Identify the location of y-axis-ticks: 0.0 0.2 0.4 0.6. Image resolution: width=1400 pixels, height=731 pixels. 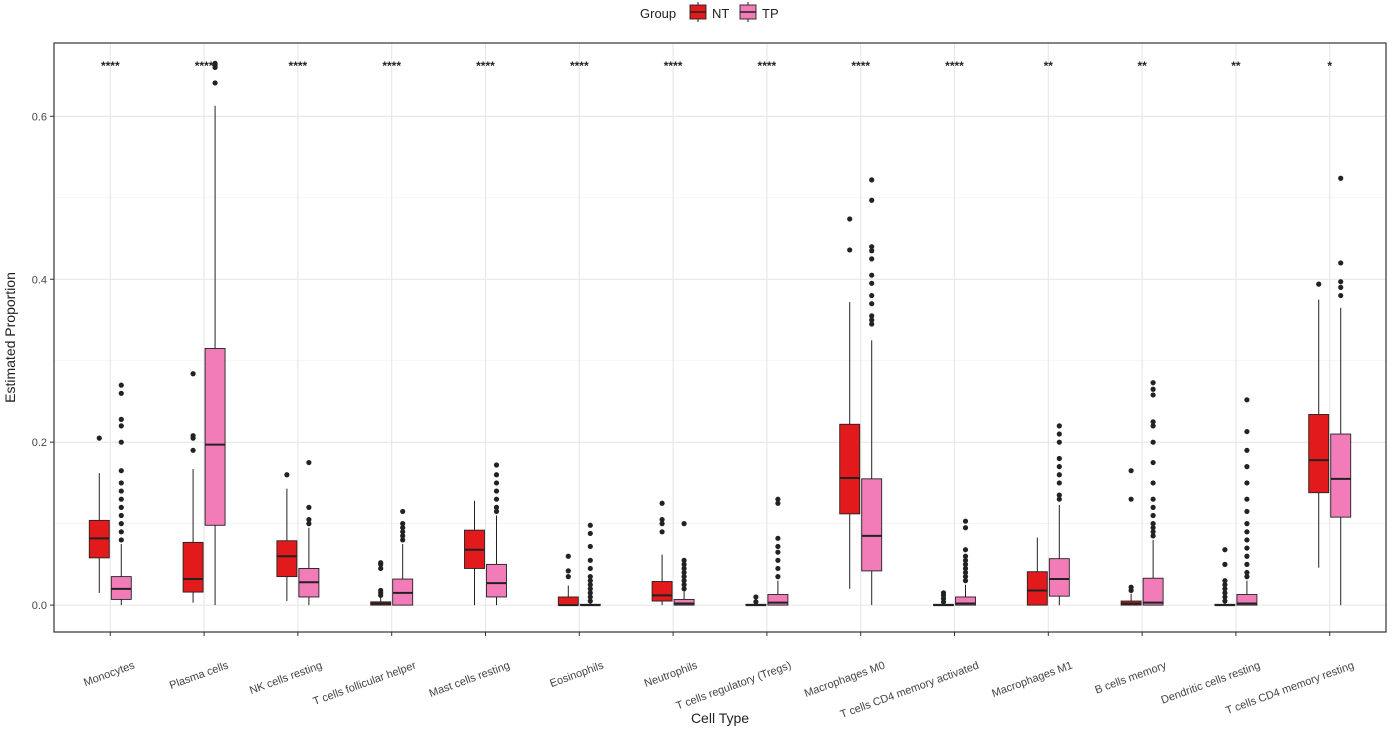
(43, 361).